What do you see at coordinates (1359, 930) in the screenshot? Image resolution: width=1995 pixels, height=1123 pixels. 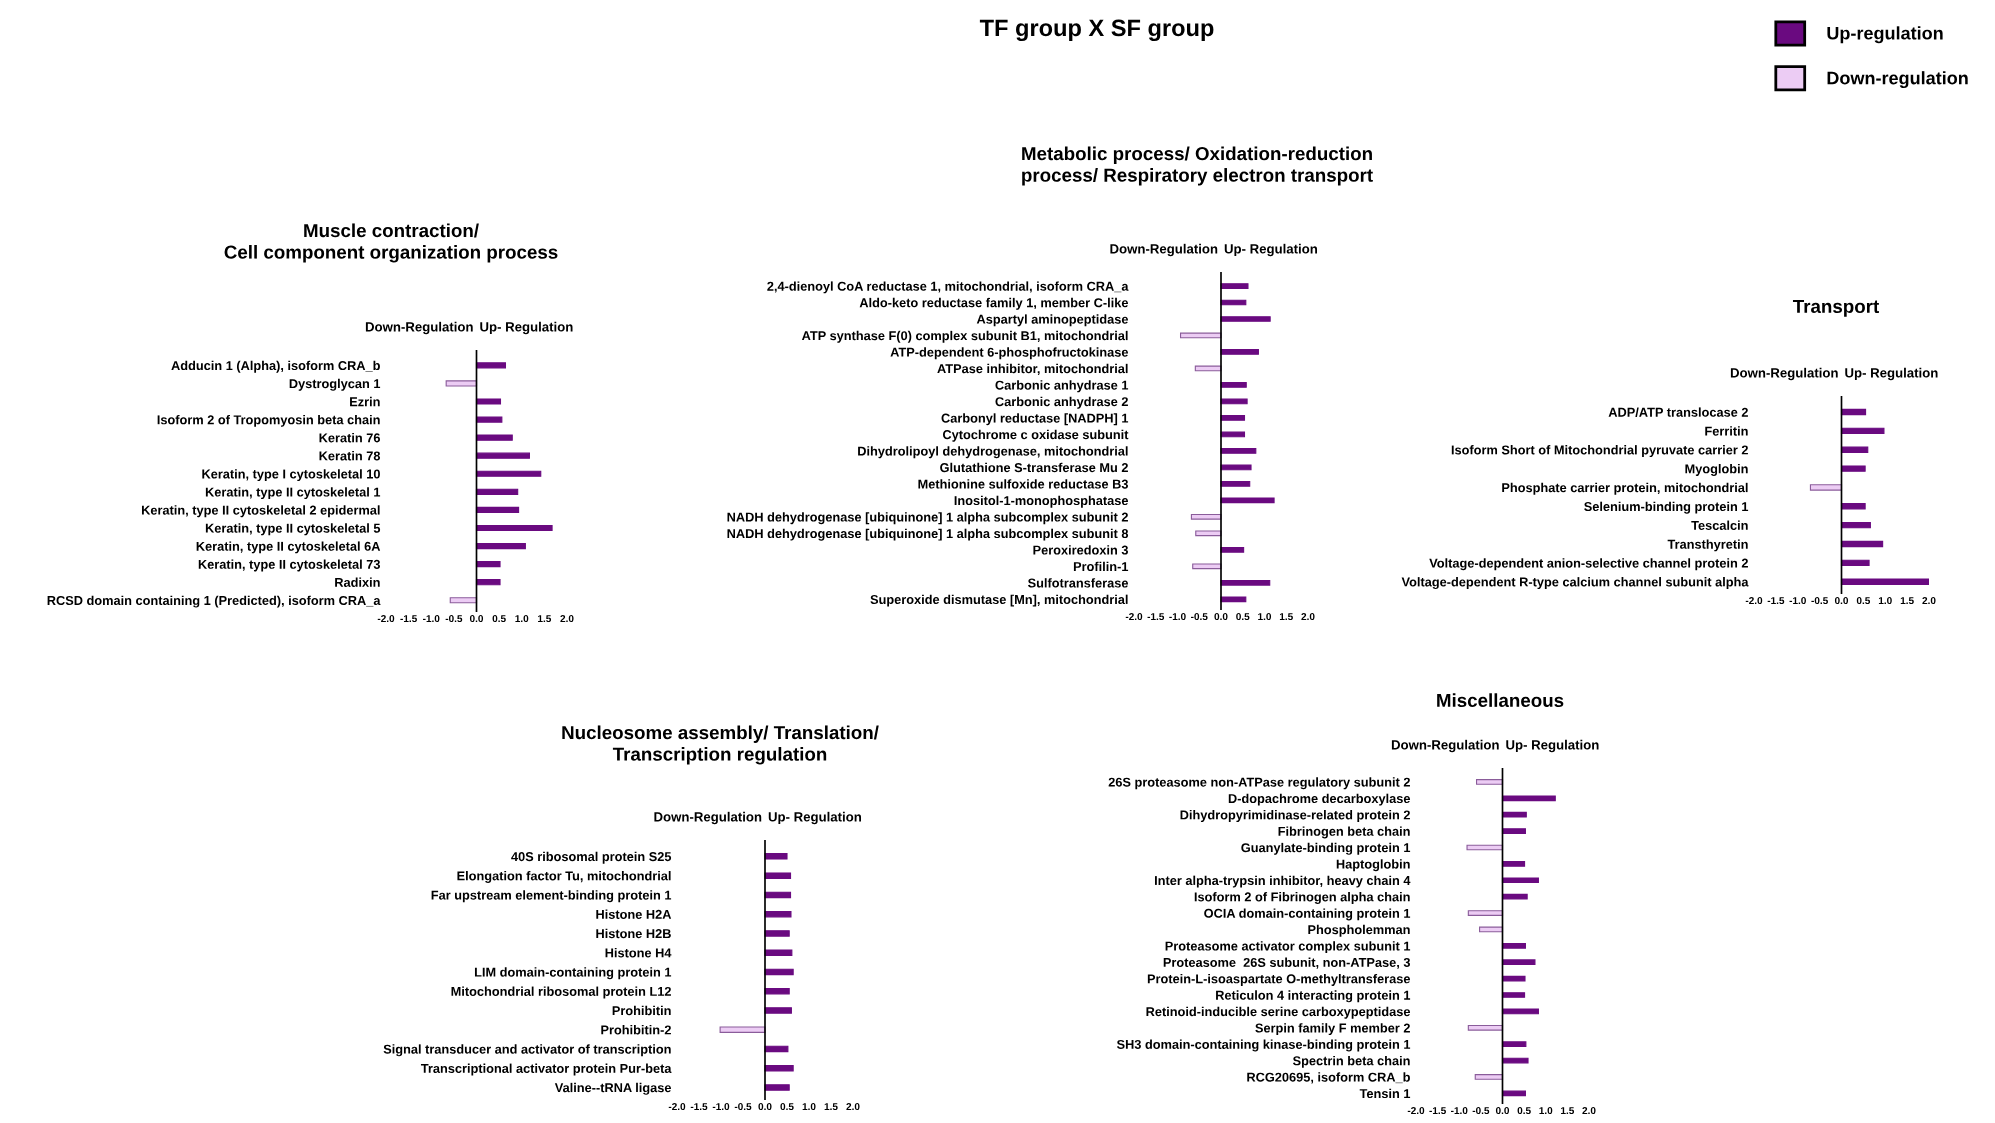 I see `y-tick-label: Phospholemman` at bounding box center [1359, 930].